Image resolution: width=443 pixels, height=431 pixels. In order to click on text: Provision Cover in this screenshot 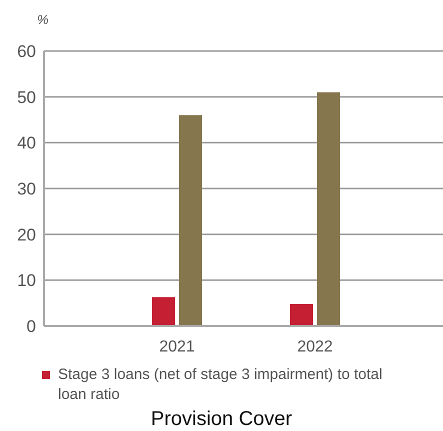, I will do `click(222, 419)`.